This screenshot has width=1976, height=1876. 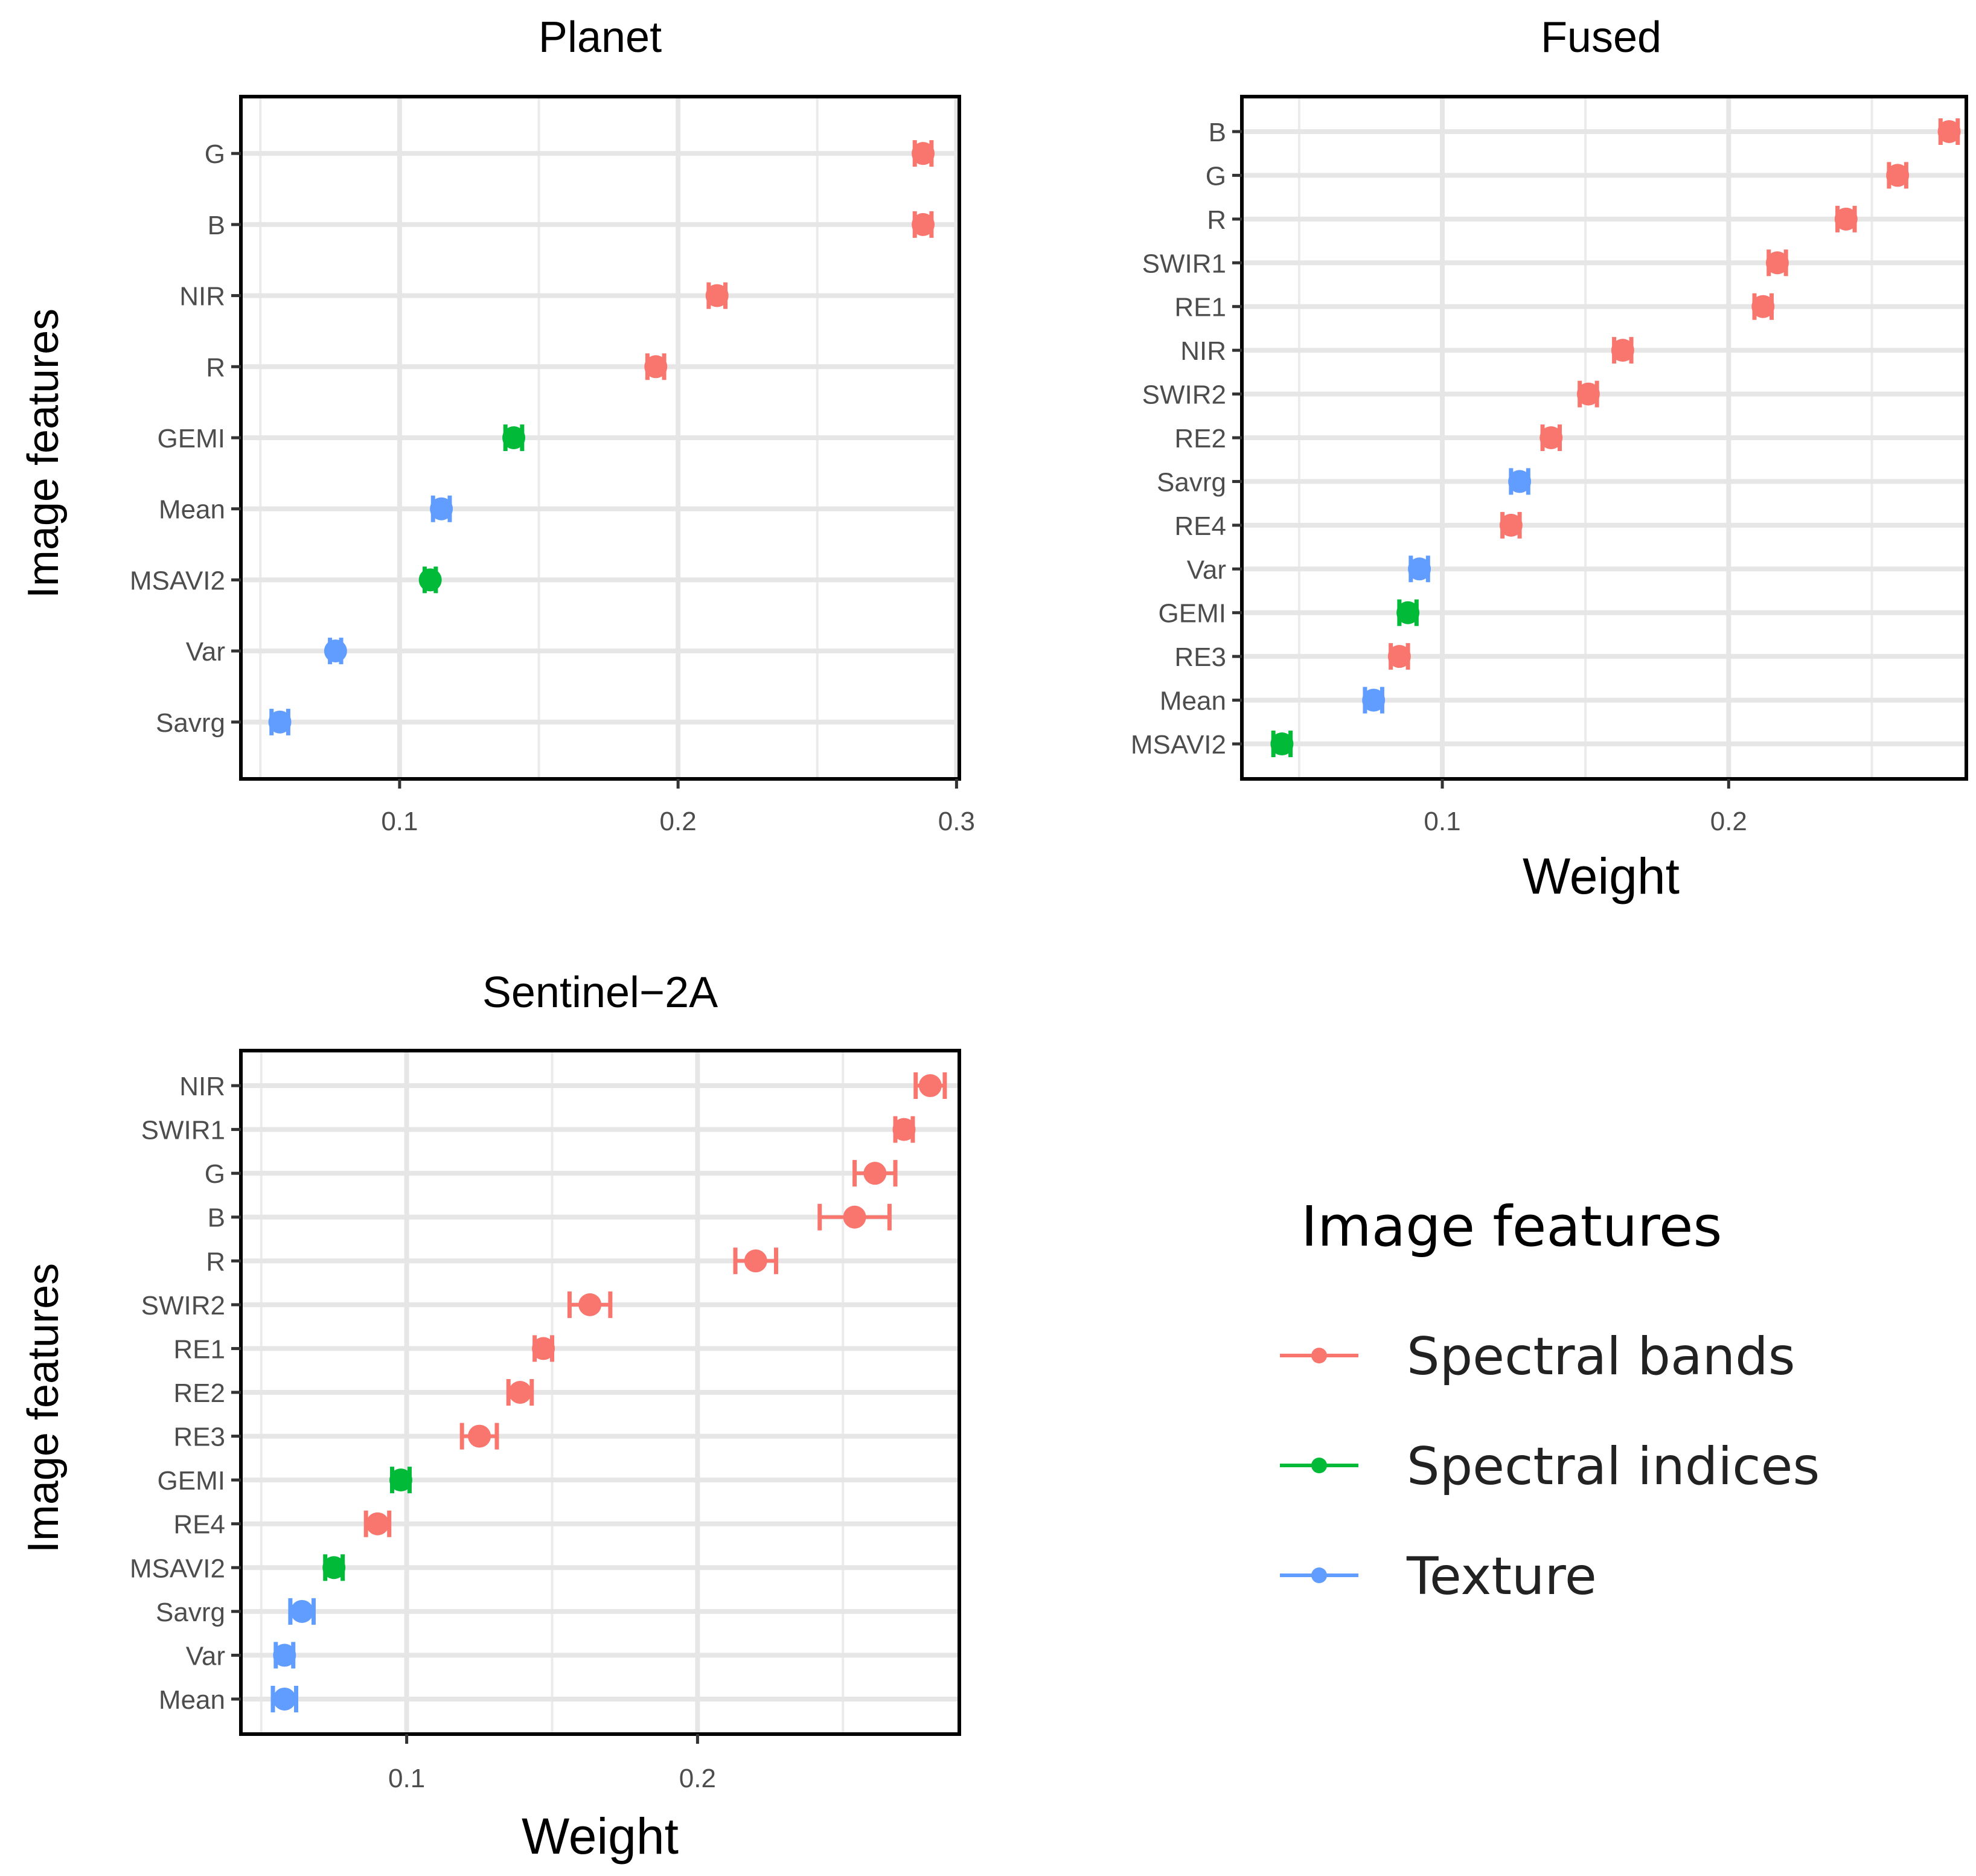 I want to click on data-point-re2, so click(x=520, y=1392).